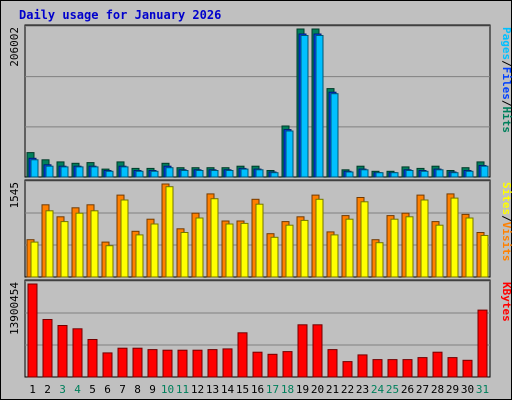 The height and width of the screenshot is (400, 512). I want to click on x-tick-label: 8, so click(137, 389).